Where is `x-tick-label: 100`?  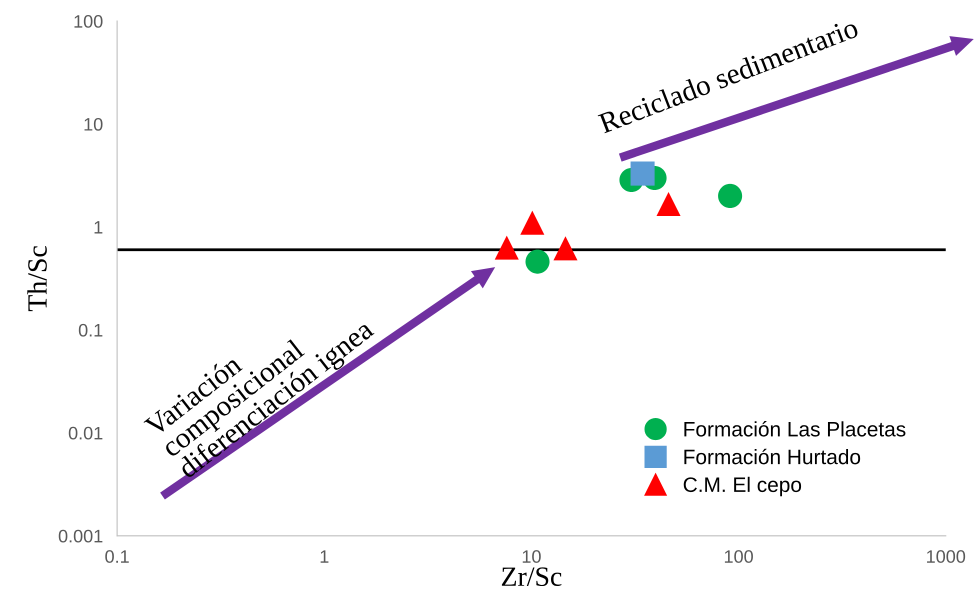 x-tick-label: 100 is located at coordinates (738, 556).